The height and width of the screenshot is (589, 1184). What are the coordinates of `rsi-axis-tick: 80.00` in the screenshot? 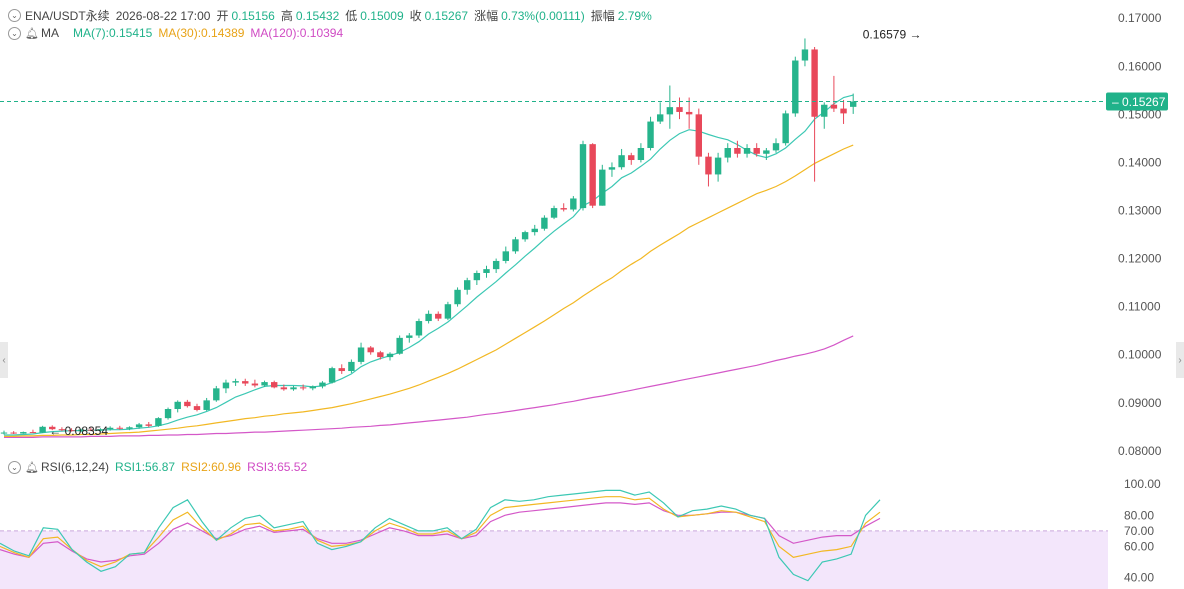 It's located at (1139, 515).